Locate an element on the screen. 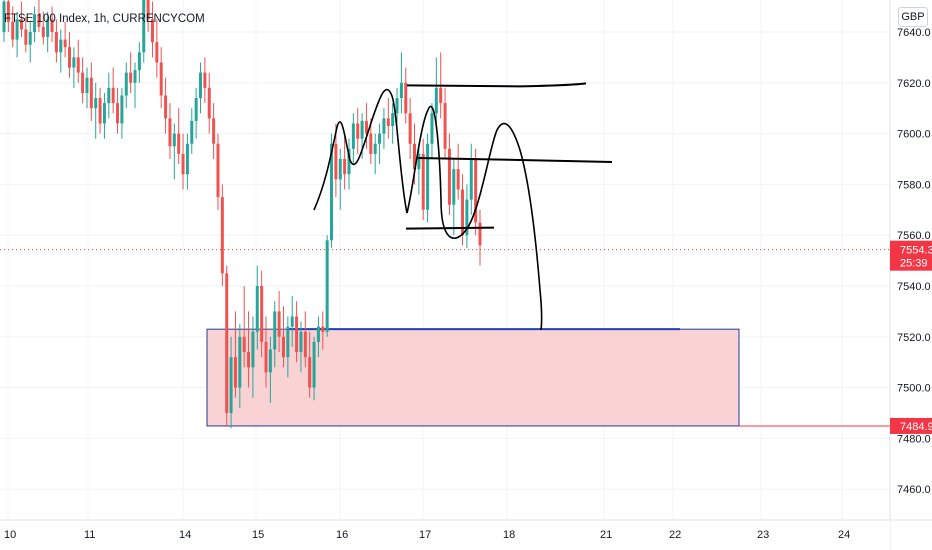 Image resolution: width=932 pixels, height=550 pixels. price-tick-label: 7600.0 is located at coordinates (914, 135).